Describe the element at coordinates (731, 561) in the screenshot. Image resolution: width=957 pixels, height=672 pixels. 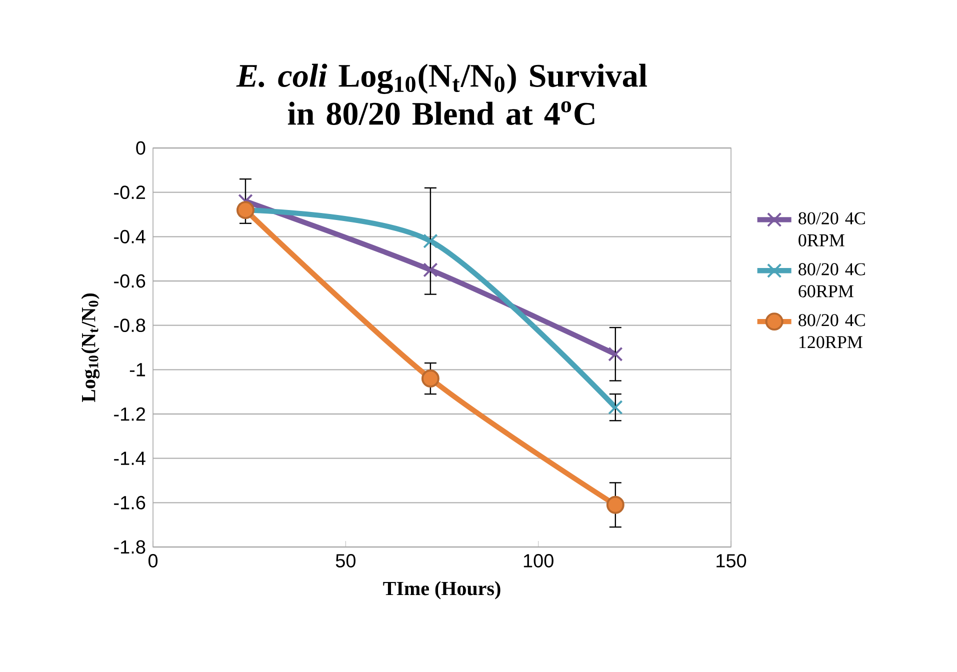
I see `x-tick-label: 150` at that location.